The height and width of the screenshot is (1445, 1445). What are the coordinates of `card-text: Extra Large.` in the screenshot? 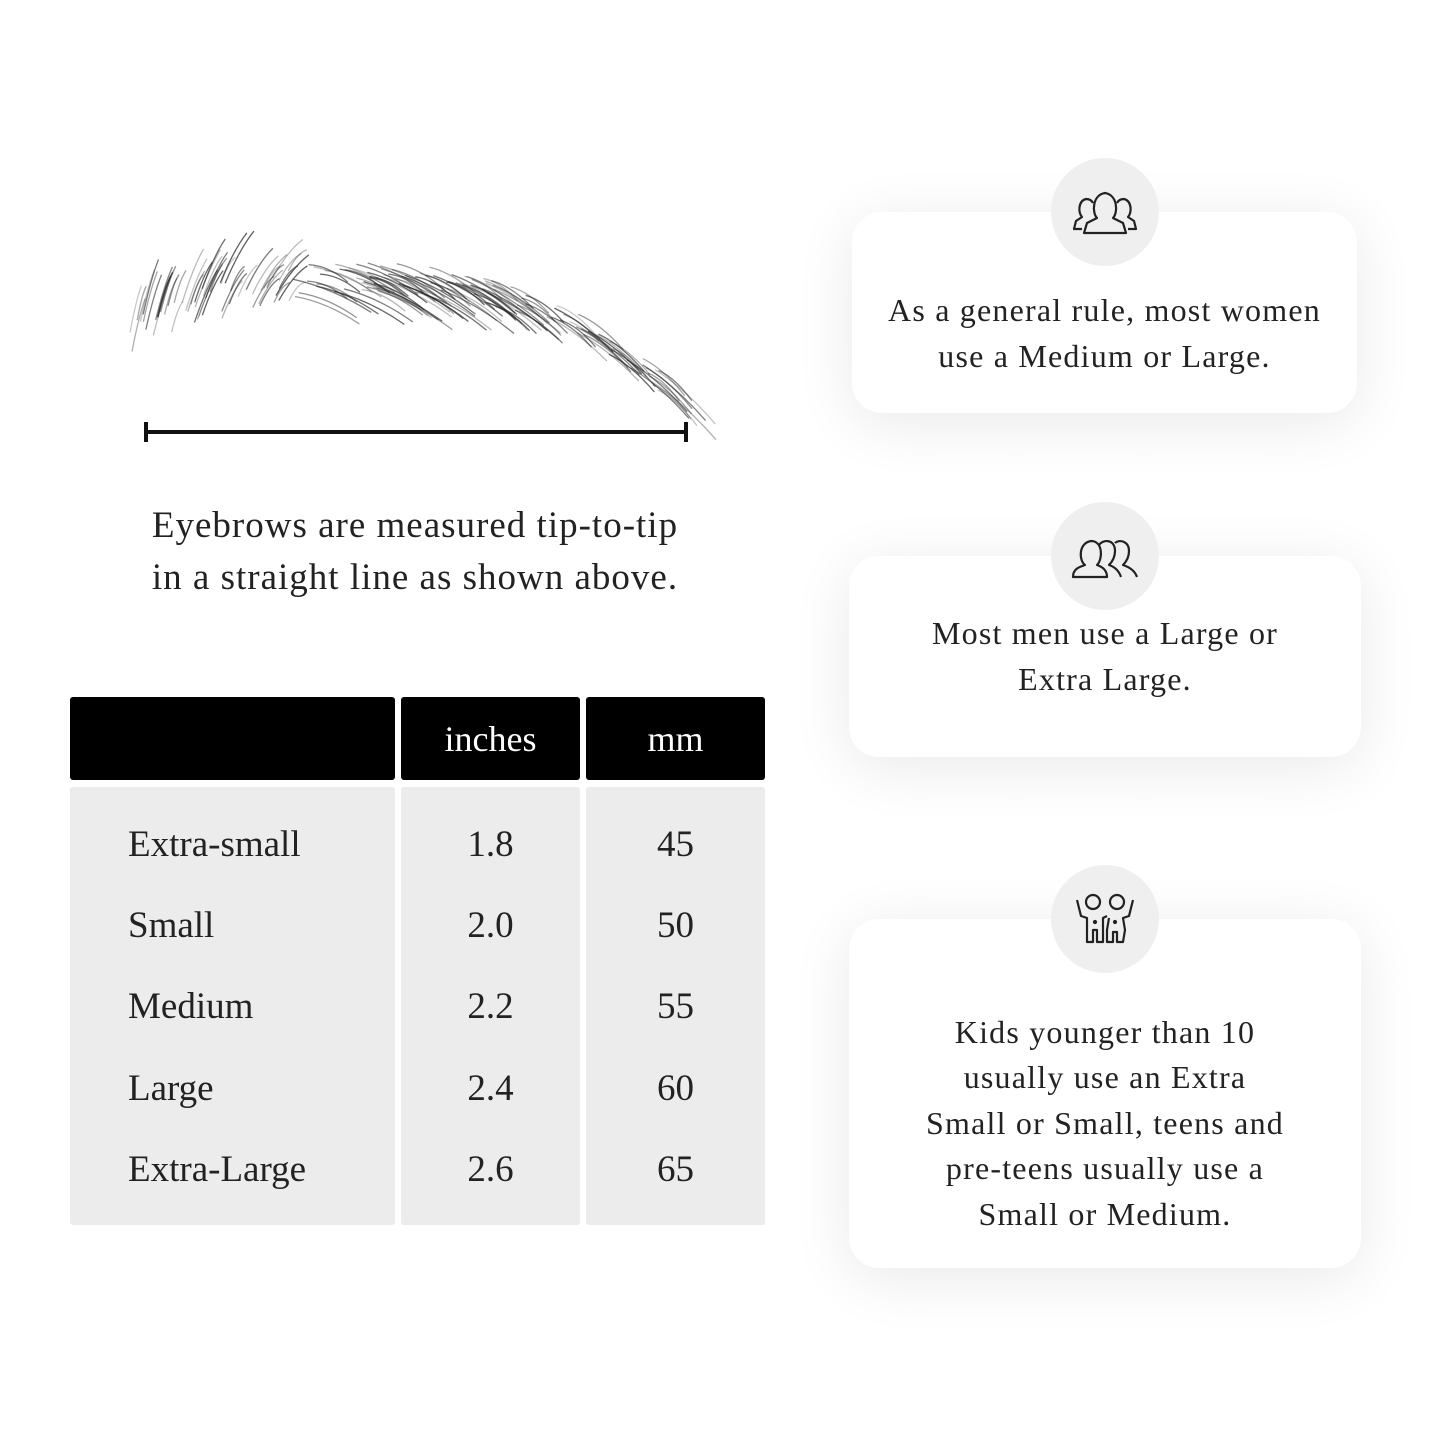 It's located at (1105, 678).